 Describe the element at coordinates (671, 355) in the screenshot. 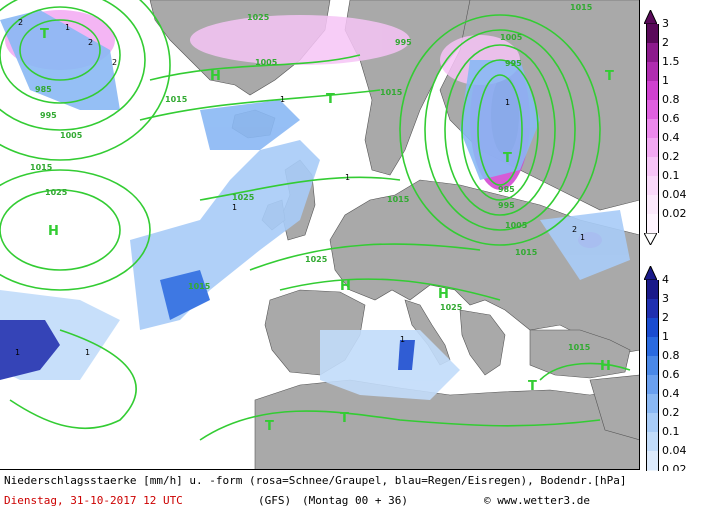

I see `rain-legend-tick: 0.8` at that location.